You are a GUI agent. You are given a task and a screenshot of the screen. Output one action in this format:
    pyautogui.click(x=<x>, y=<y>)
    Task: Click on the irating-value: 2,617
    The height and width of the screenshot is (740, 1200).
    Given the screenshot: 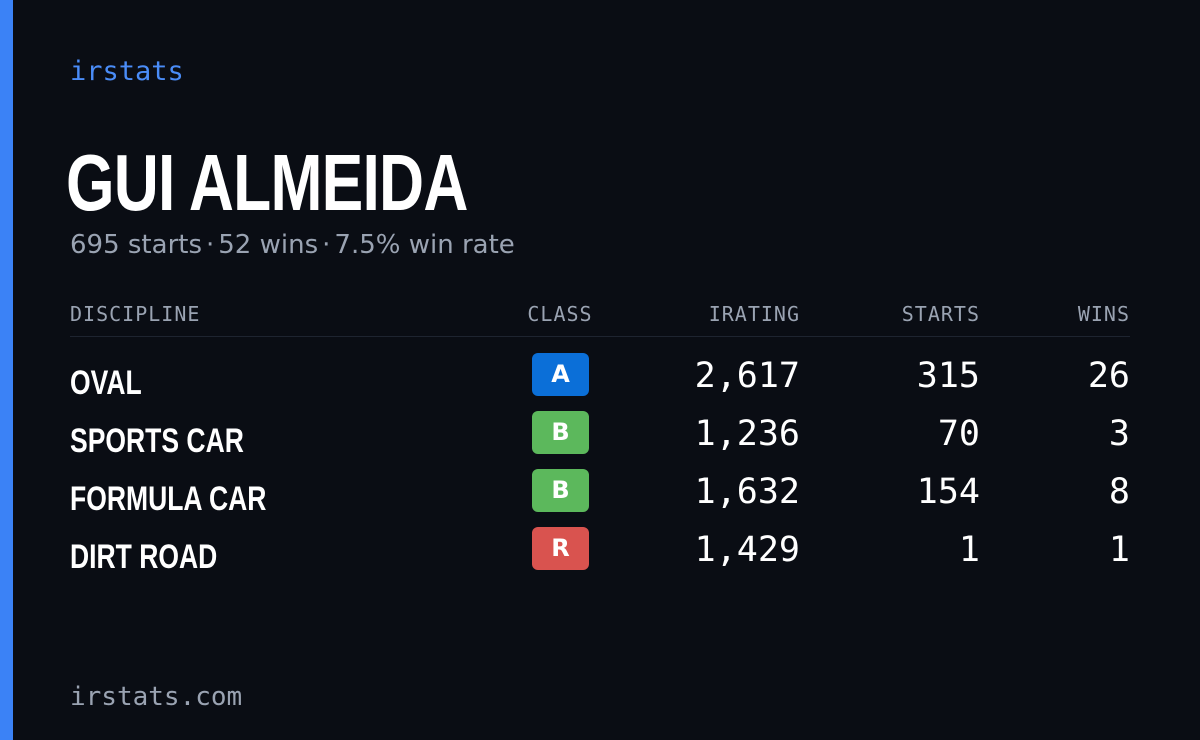 What is the action you would take?
    pyautogui.click(x=747, y=376)
    